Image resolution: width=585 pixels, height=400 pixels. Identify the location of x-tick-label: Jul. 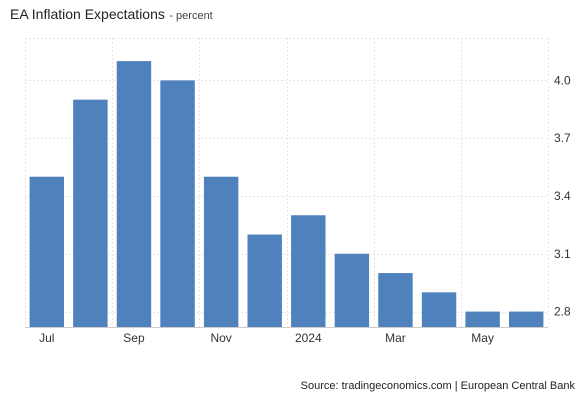
(46, 338).